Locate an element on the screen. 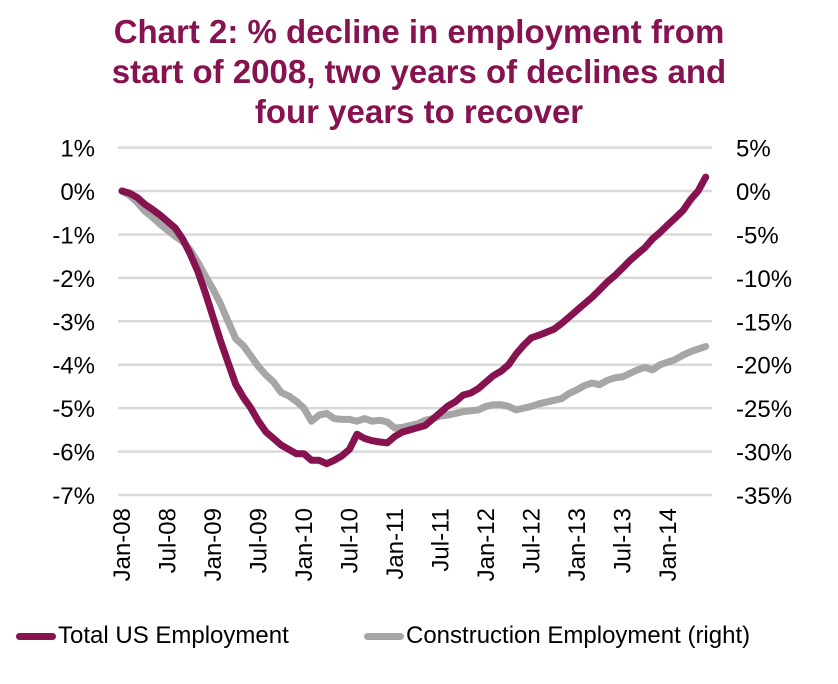 This screenshot has height=684, width=838. left-tick-label: -3% is located at coordinates (73, 322).